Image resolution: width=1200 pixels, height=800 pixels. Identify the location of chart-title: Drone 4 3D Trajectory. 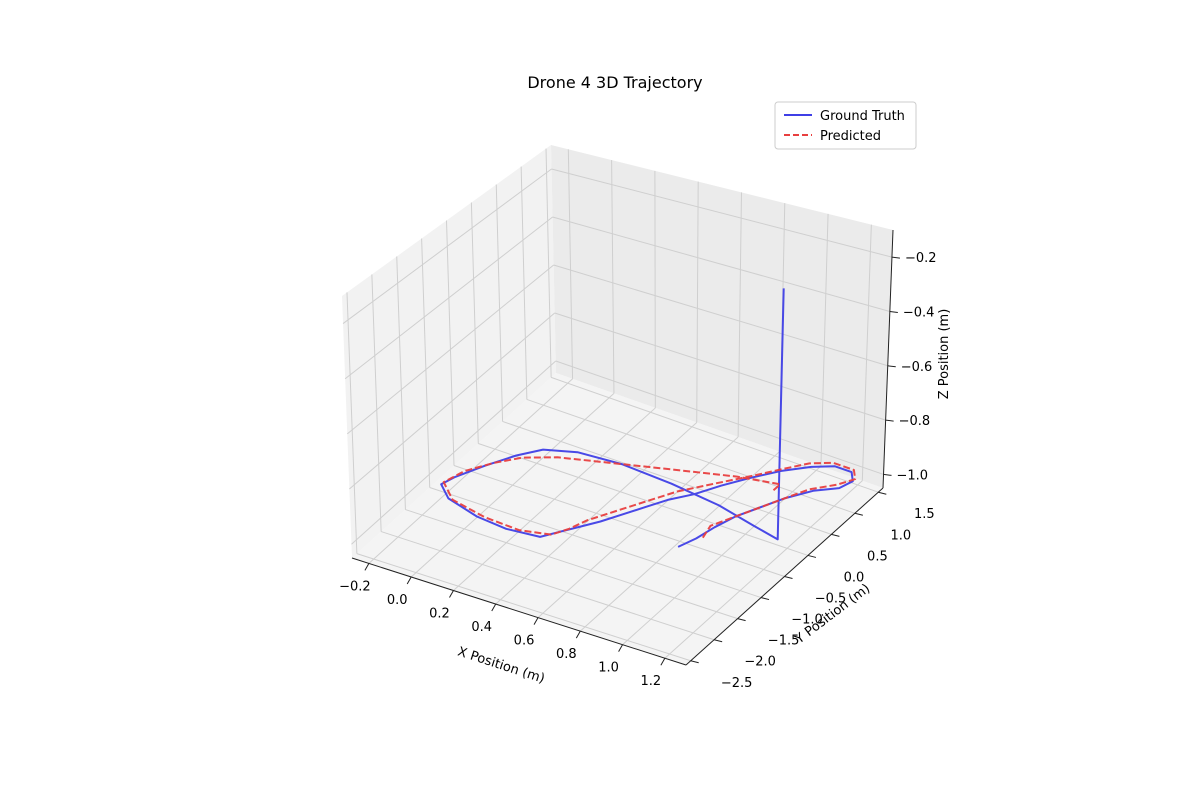
(614, 82).